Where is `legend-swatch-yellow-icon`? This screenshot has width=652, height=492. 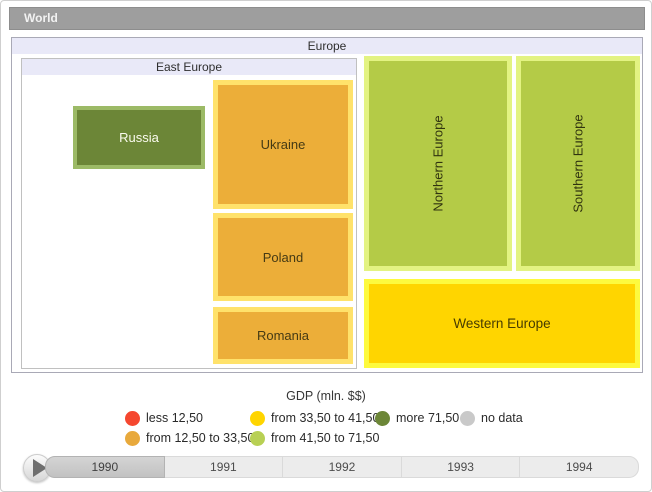 legend-swatch-yellow-icon is located at coordinates (257, 418).